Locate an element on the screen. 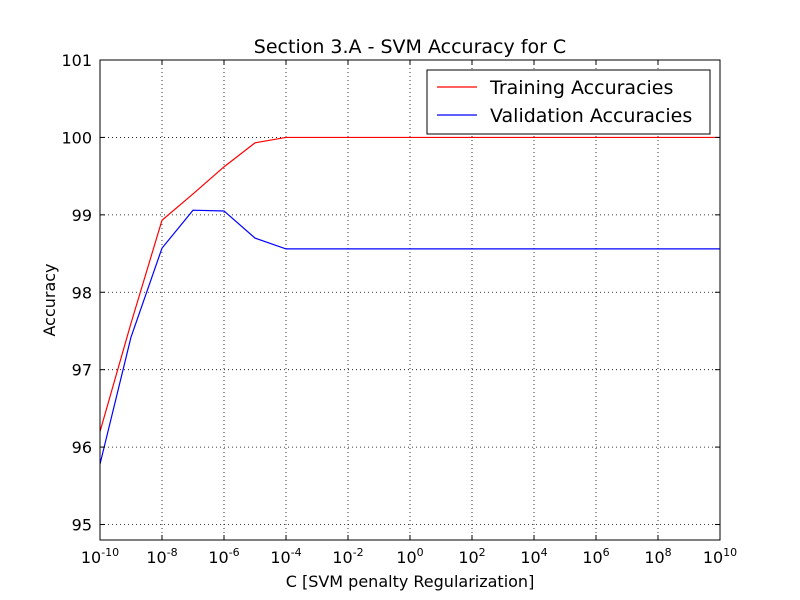  x-tick-label: 10⁻¹⁰ is located at coordinates (100, 556).